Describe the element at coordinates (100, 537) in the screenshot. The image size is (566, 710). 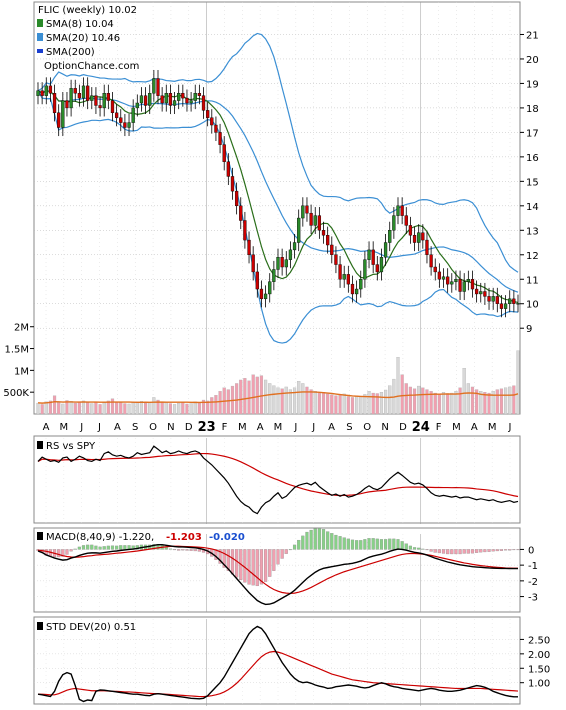
I see `macd-label: MACD(8,40,9) -1.220,` at that location.